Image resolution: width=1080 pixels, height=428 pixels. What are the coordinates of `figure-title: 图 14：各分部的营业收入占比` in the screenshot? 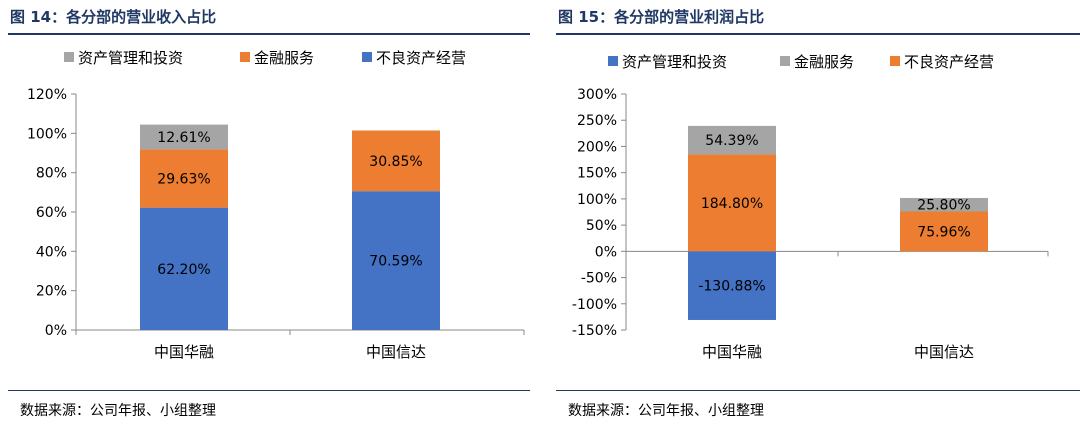 It's located at (113, 17).